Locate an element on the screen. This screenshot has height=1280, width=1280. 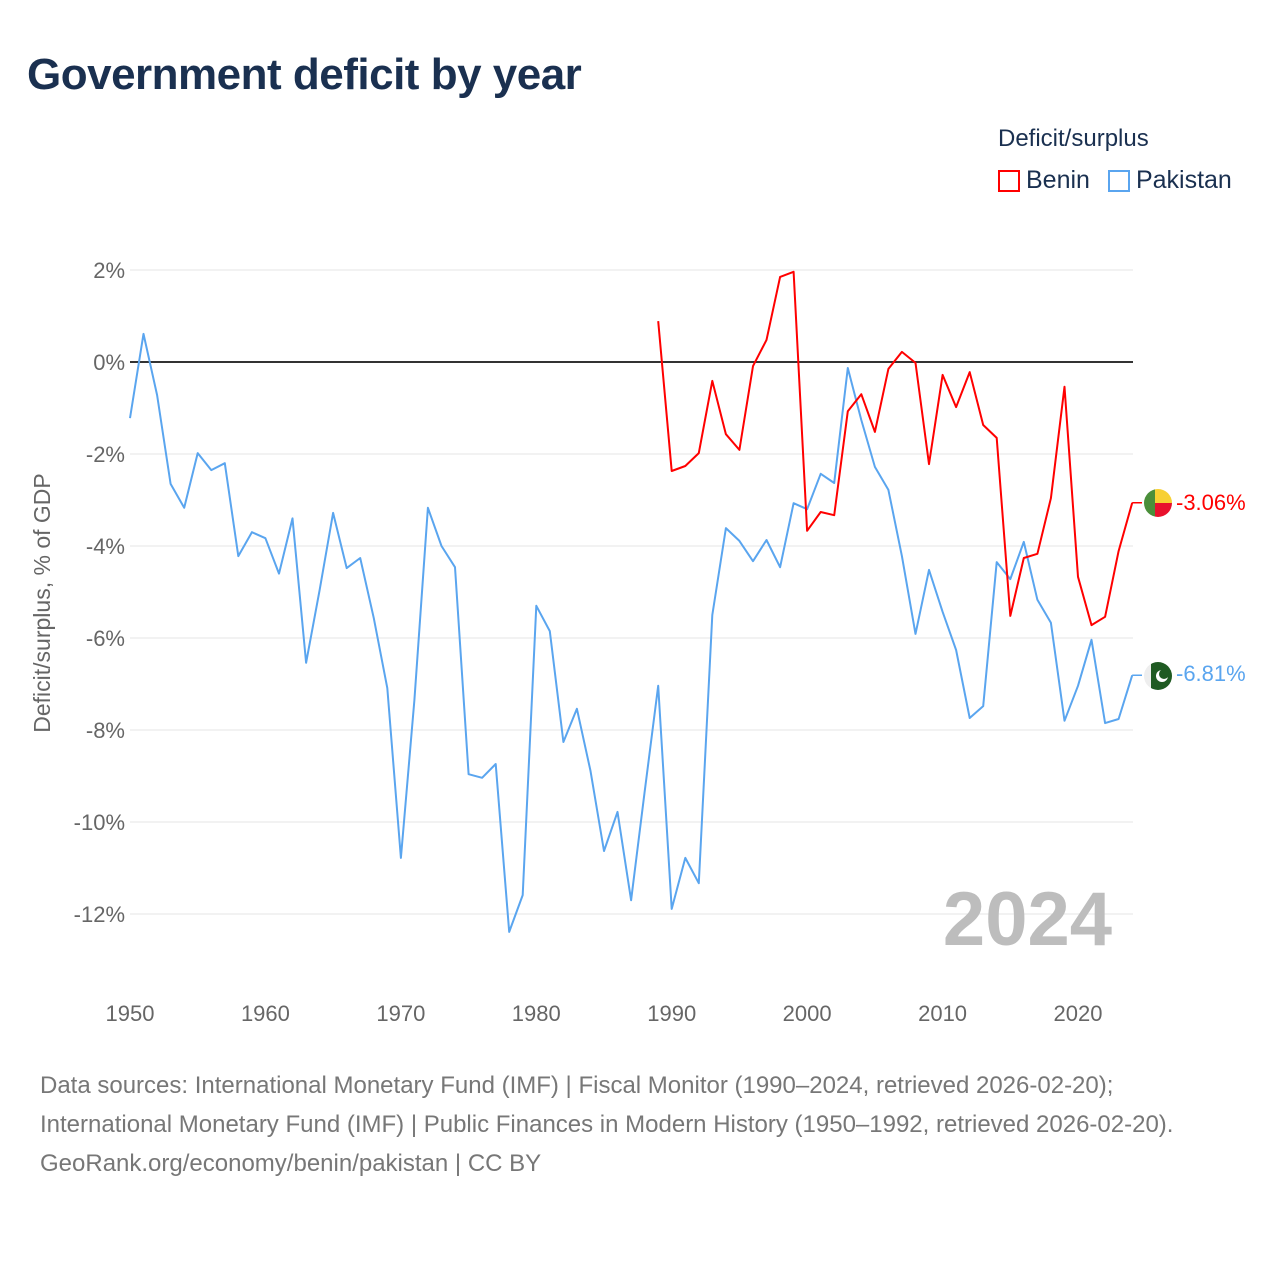
y-tick-label: -4% is located at coordinates (105, 546).